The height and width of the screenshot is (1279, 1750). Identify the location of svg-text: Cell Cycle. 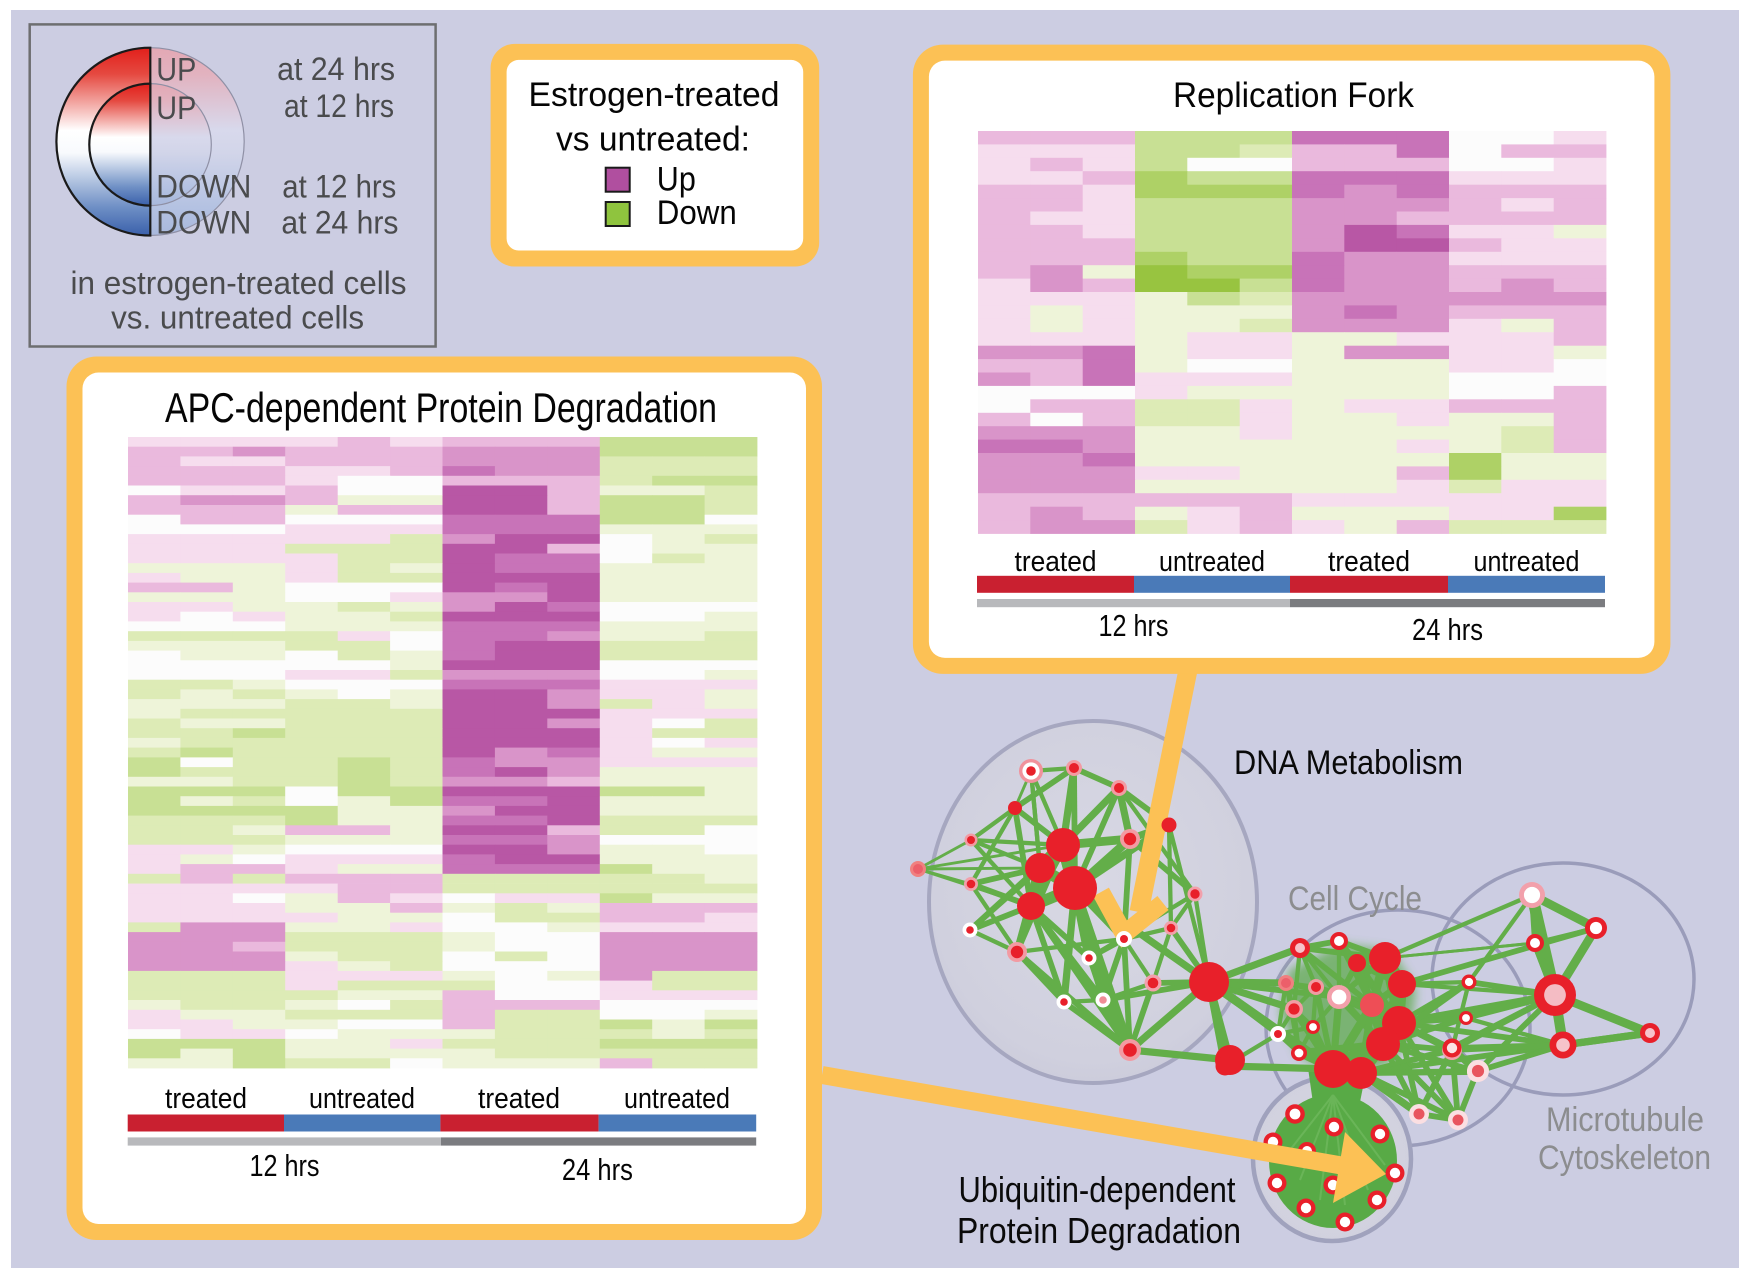
(1355, 899).